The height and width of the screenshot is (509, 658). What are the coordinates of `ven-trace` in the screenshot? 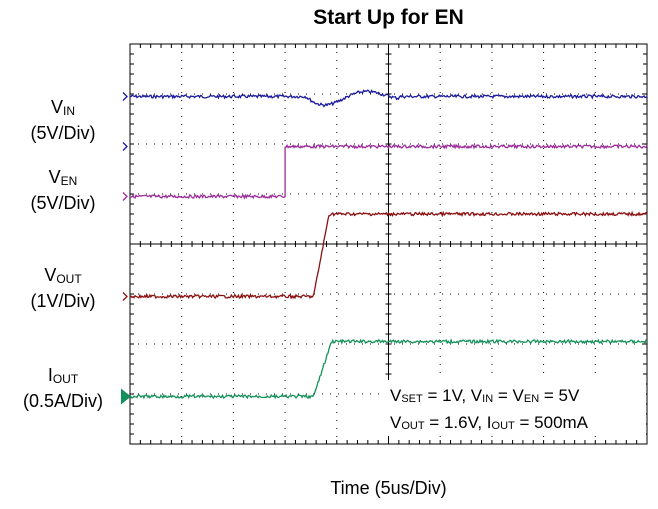 It's located at (388, 171).